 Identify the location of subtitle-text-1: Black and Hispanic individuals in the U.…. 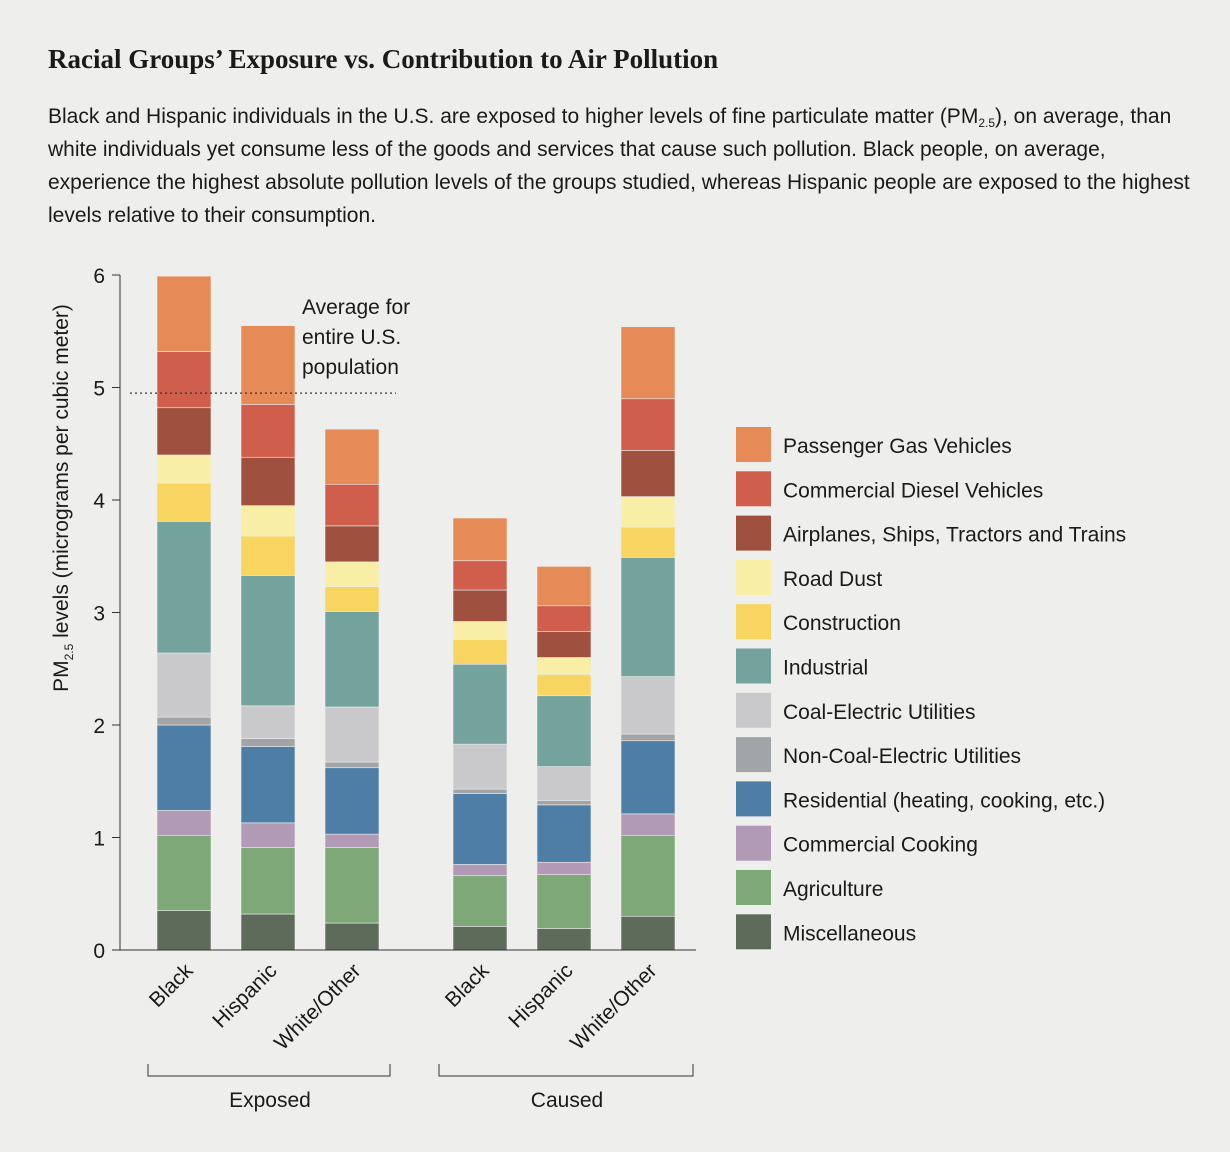
(513, 116).